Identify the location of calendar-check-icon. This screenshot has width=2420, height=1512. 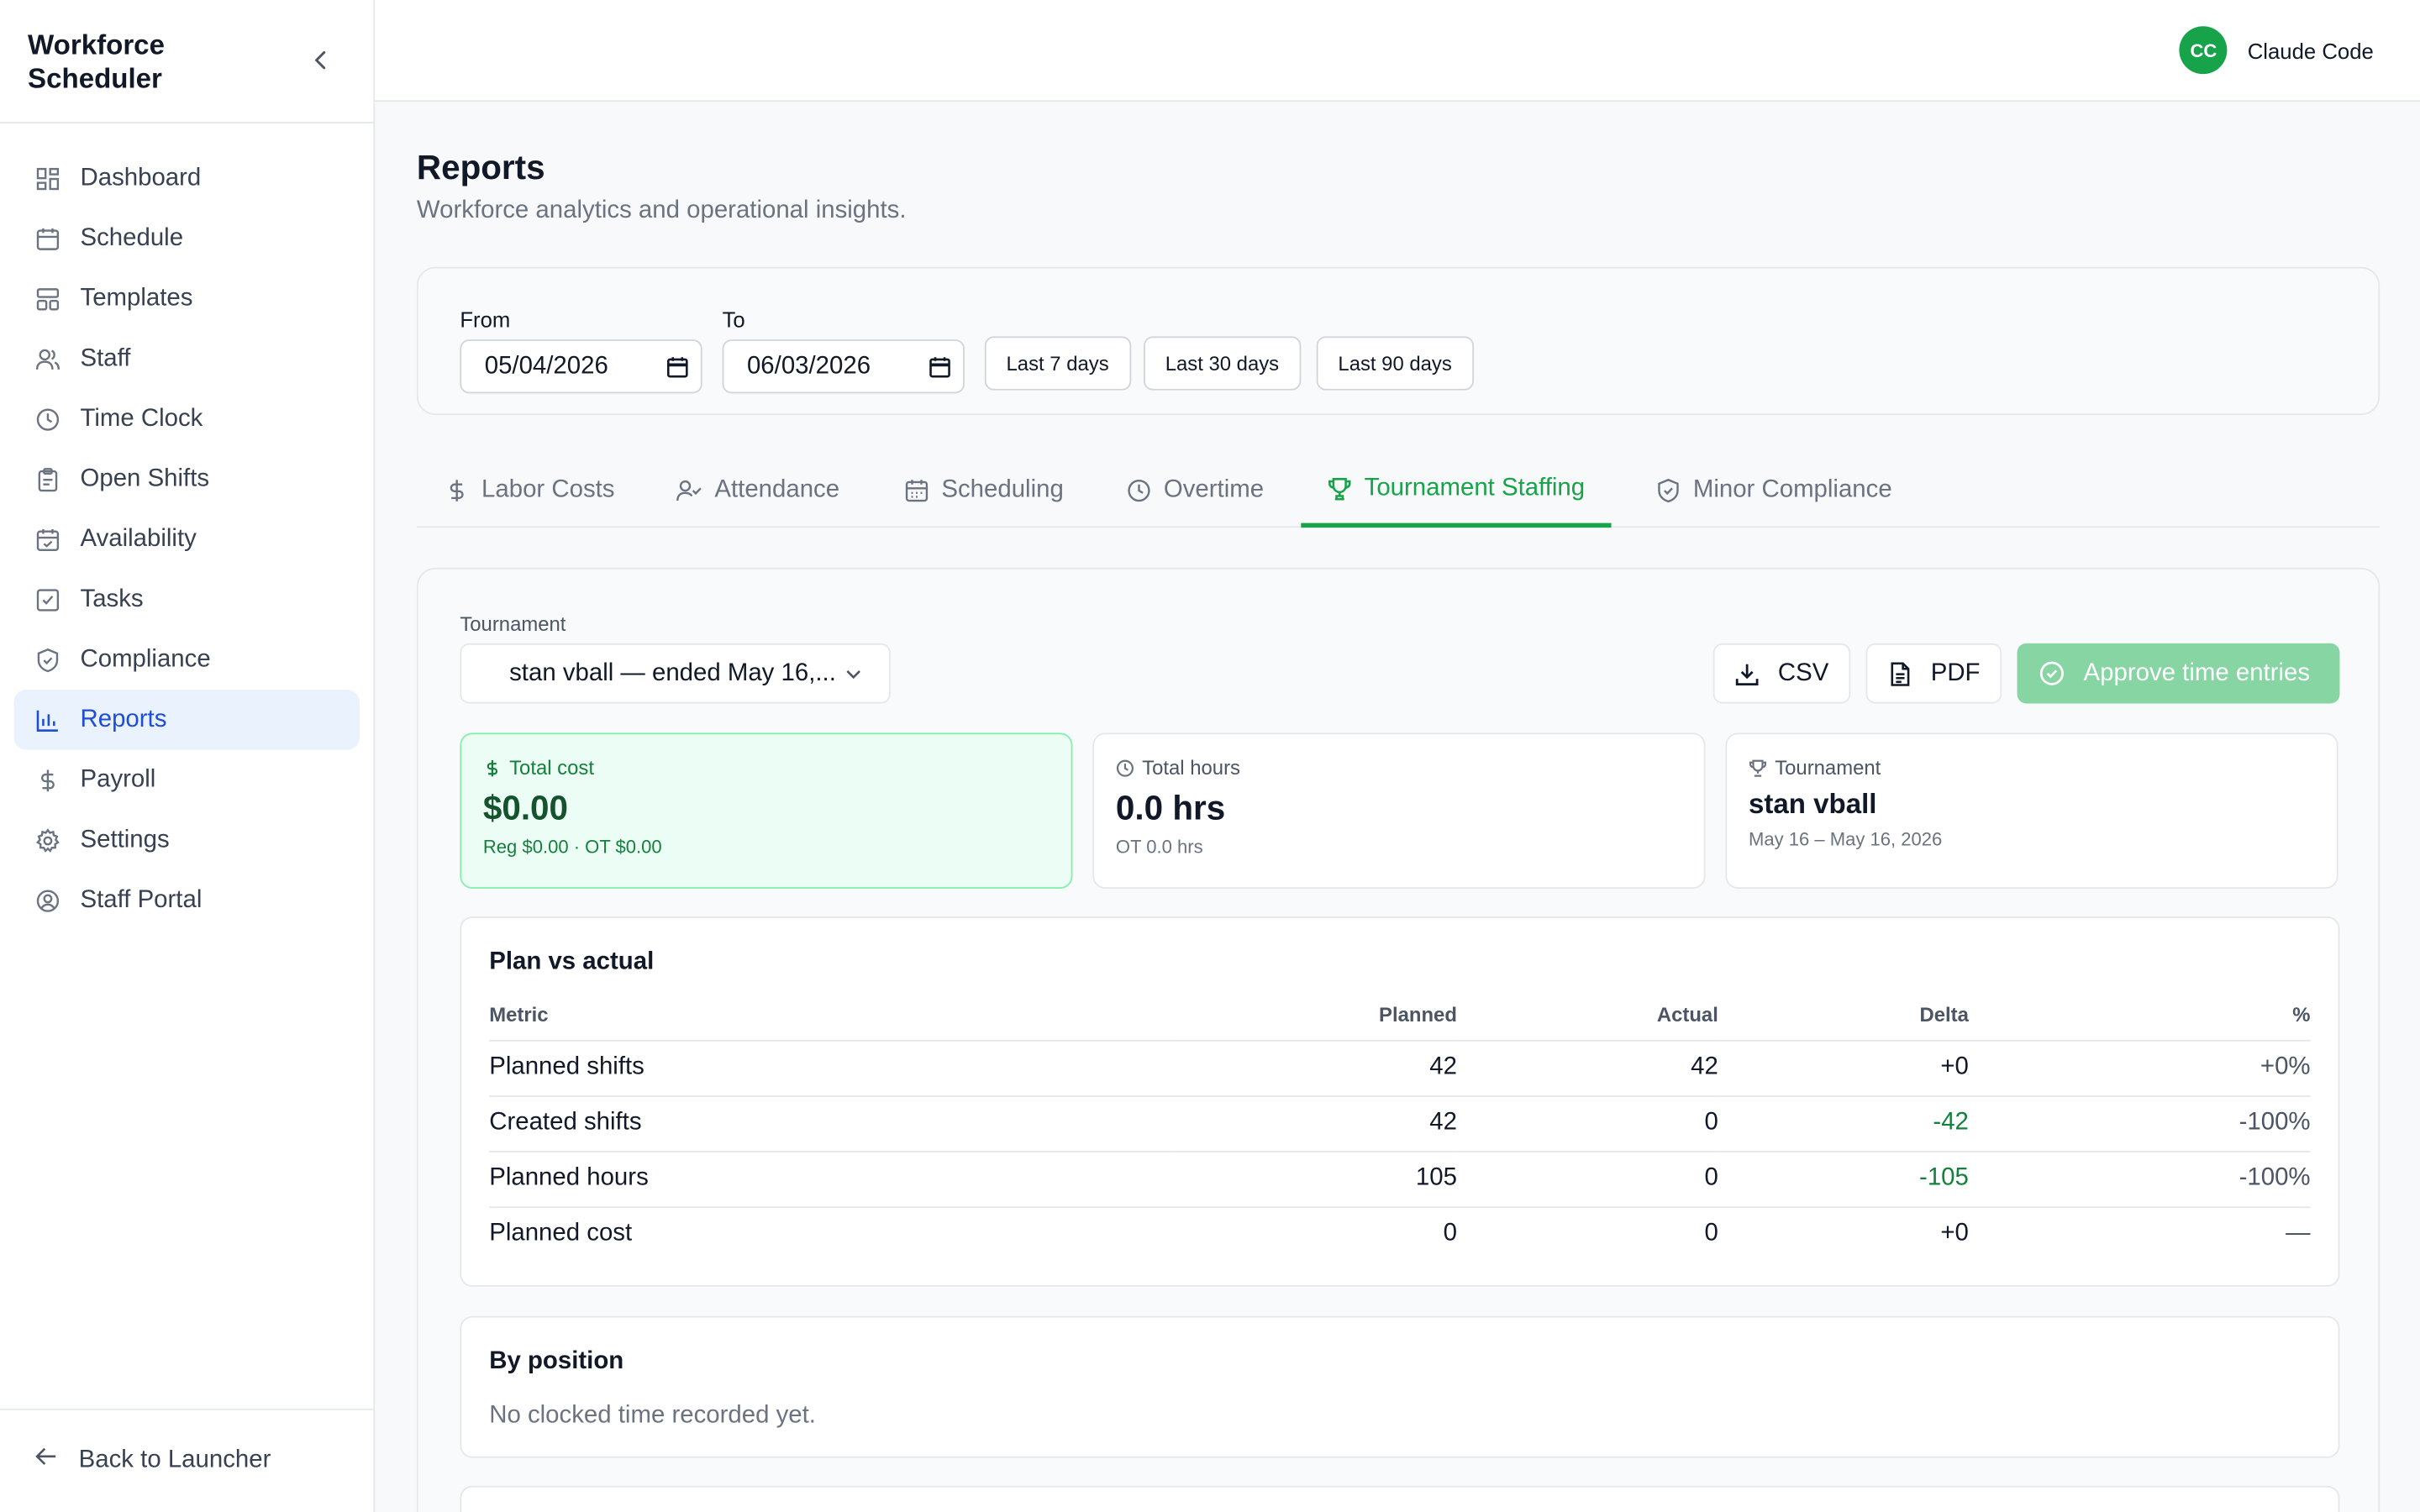
(47, 539).